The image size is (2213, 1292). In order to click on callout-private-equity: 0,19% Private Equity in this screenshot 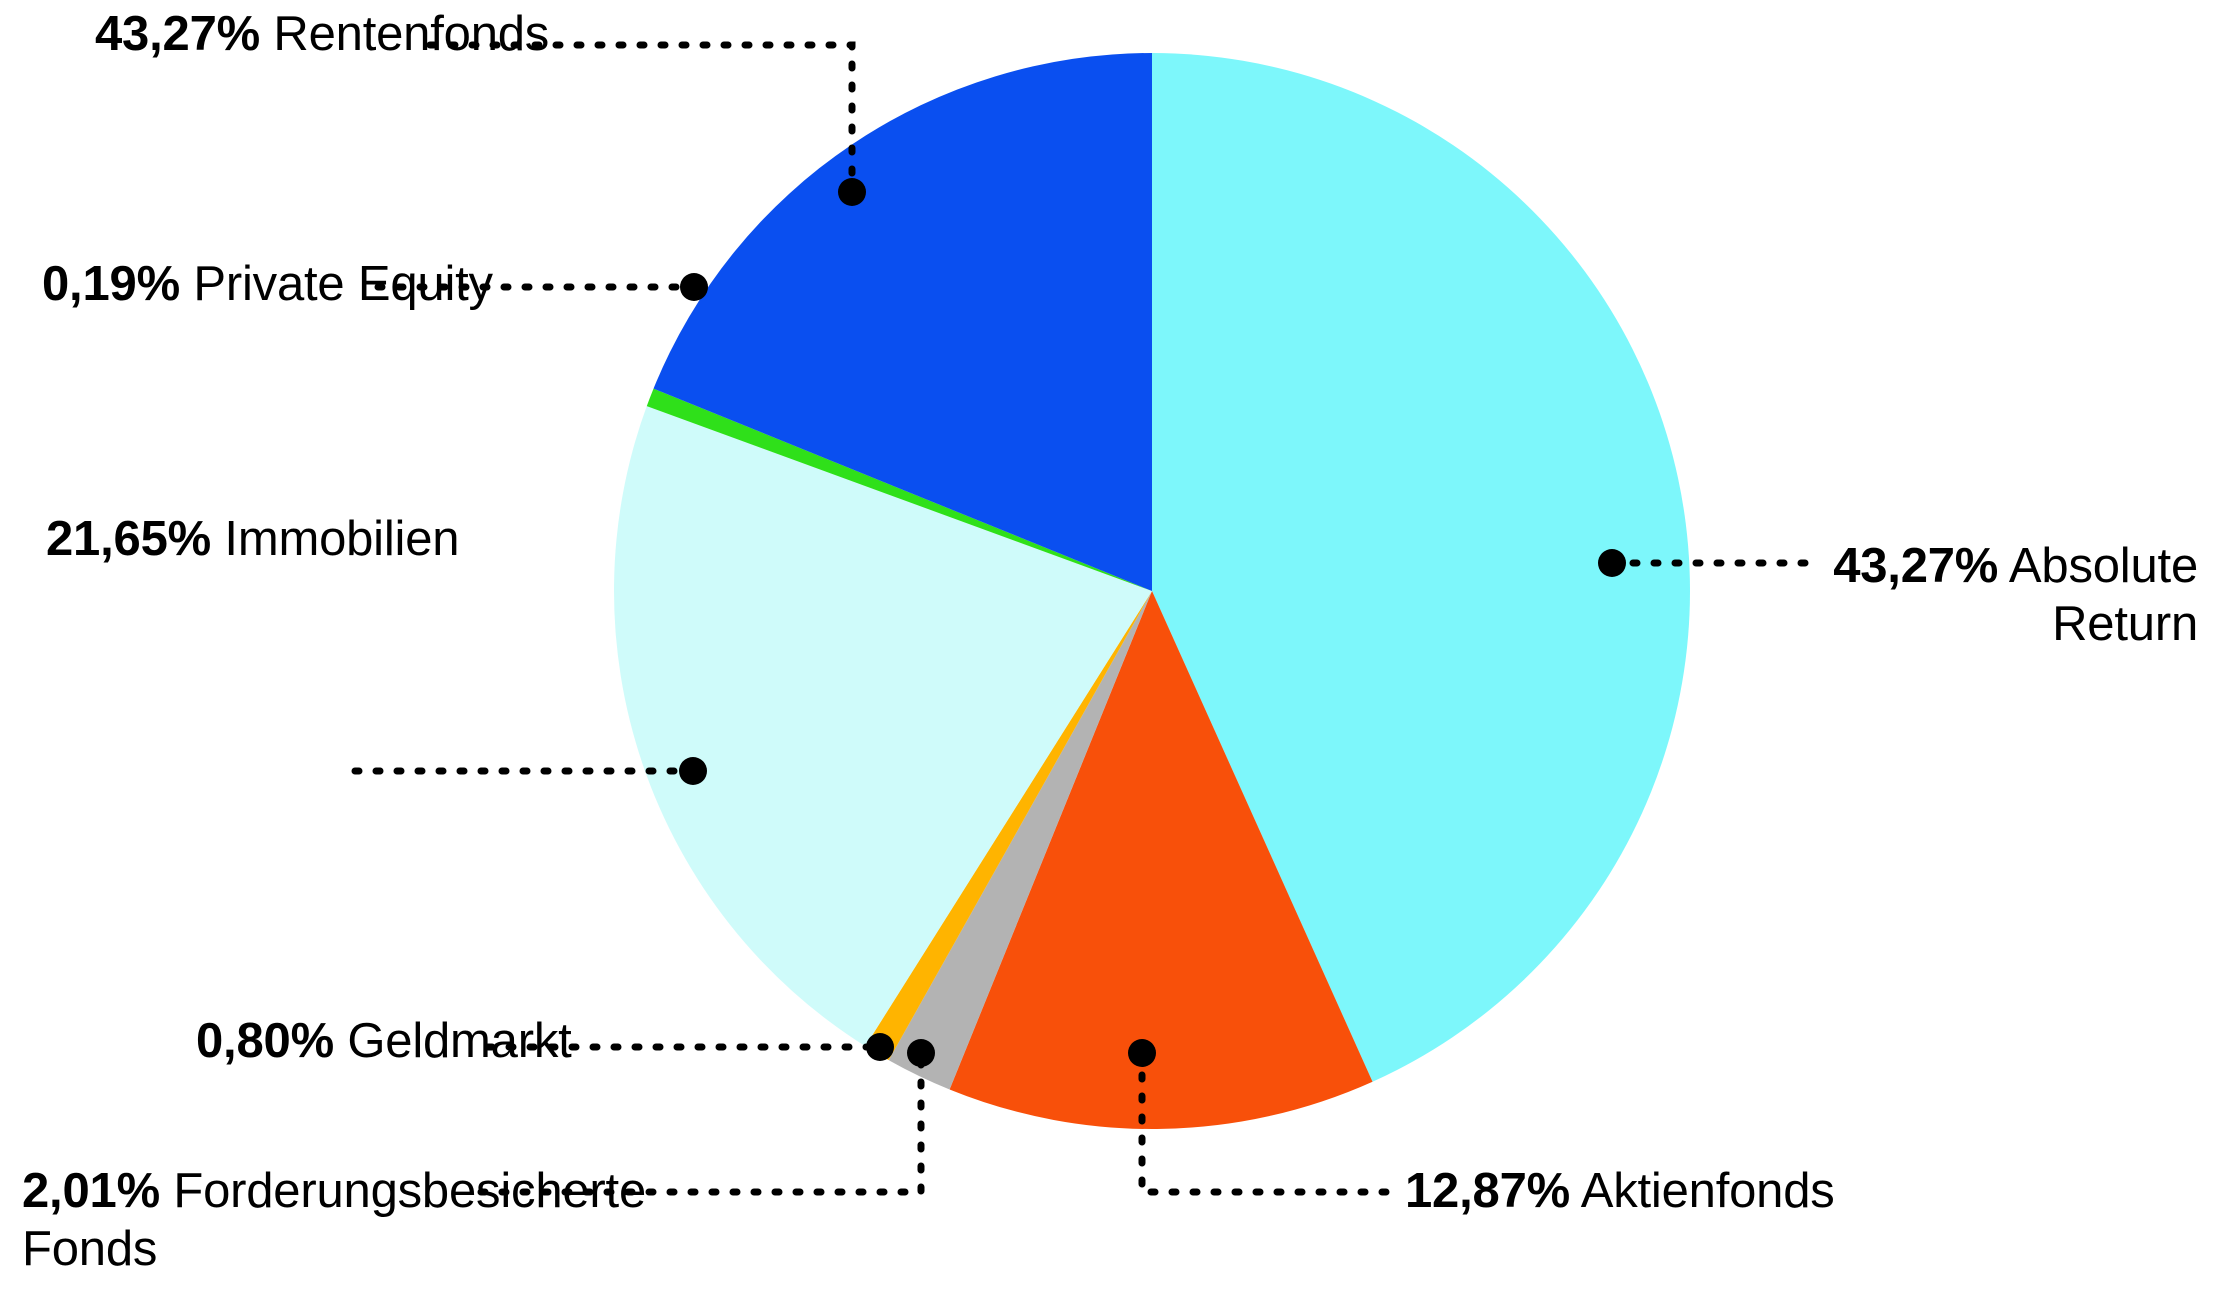, I will do `click(267, 285)`.